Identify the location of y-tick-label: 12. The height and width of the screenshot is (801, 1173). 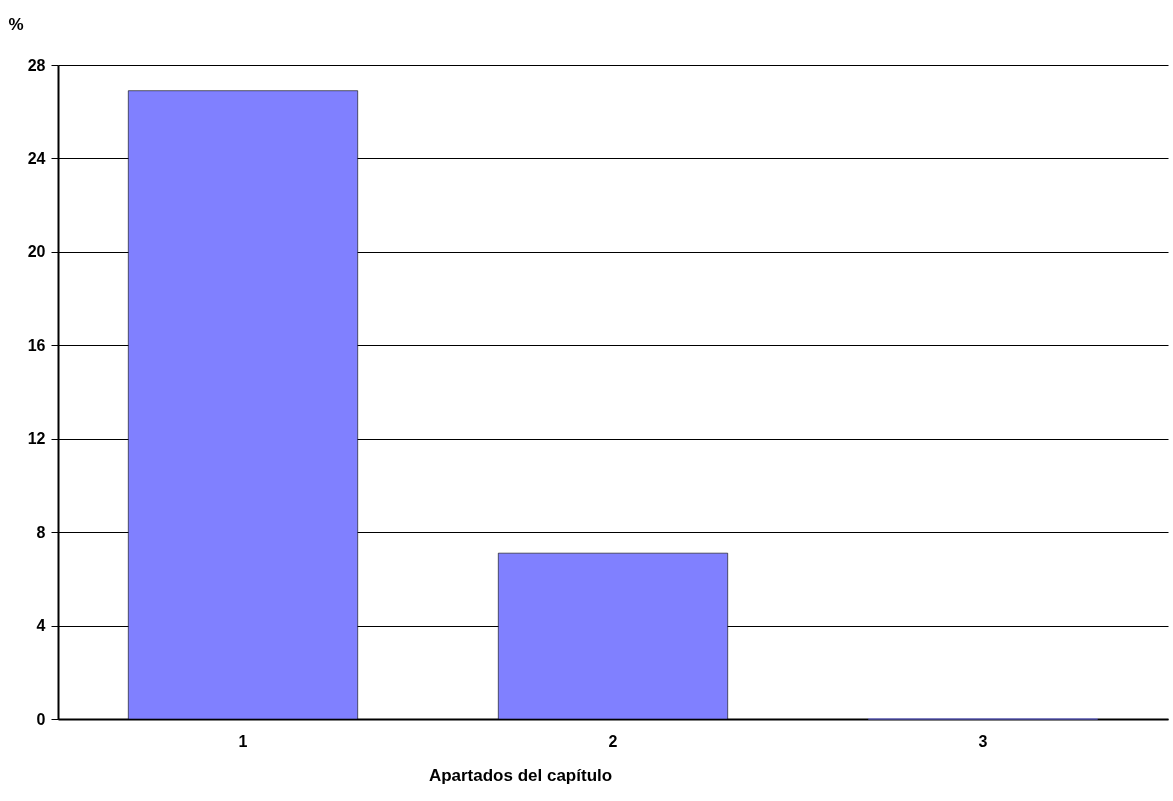
(36, 439).